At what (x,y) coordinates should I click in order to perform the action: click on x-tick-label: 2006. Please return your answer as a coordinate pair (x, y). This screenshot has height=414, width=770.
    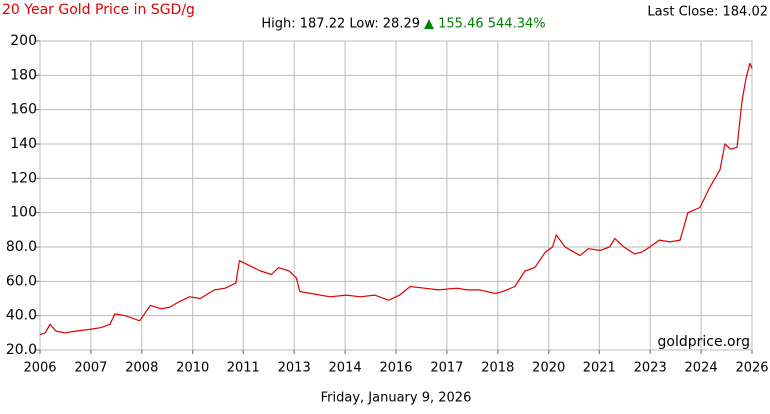
    Looking at the image, I should click on (39, 368).